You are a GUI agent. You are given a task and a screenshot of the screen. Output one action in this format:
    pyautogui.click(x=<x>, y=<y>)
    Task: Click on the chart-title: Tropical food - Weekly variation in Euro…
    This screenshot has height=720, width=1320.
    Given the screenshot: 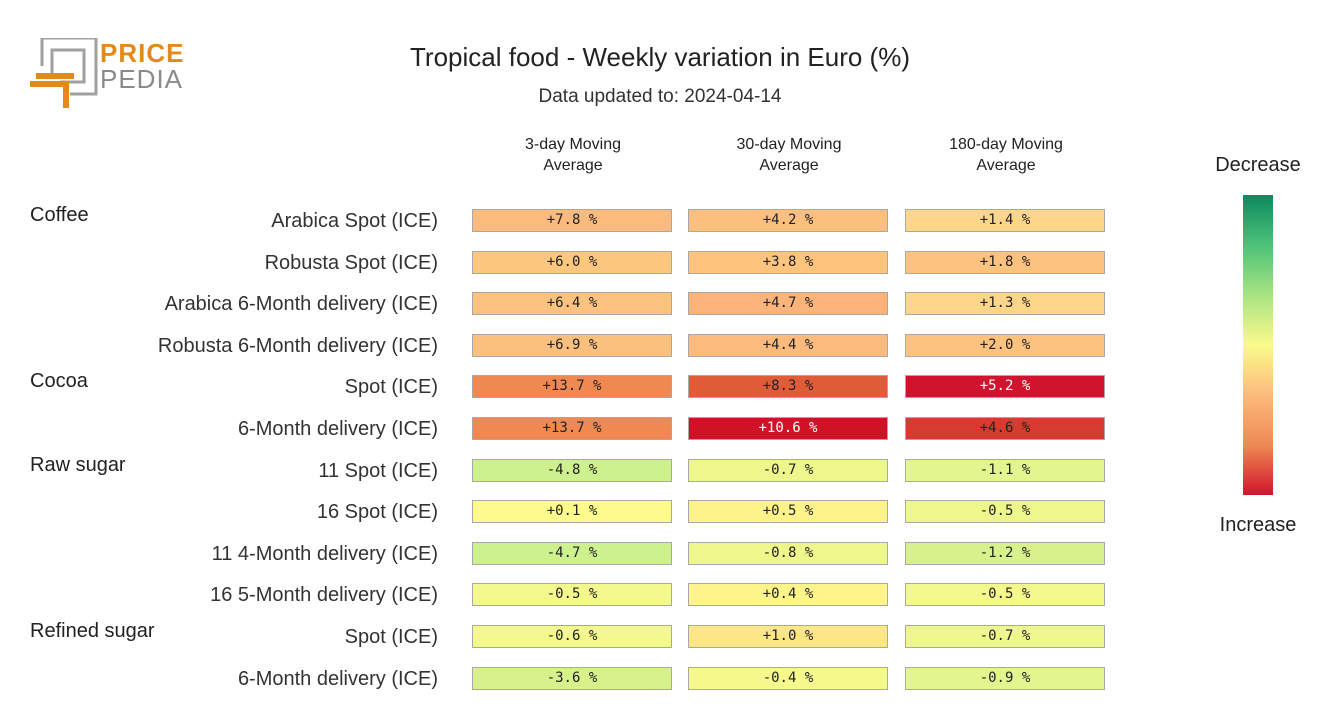 What is the action you would take?
    pyautogui.click(x=660, y=57)
    